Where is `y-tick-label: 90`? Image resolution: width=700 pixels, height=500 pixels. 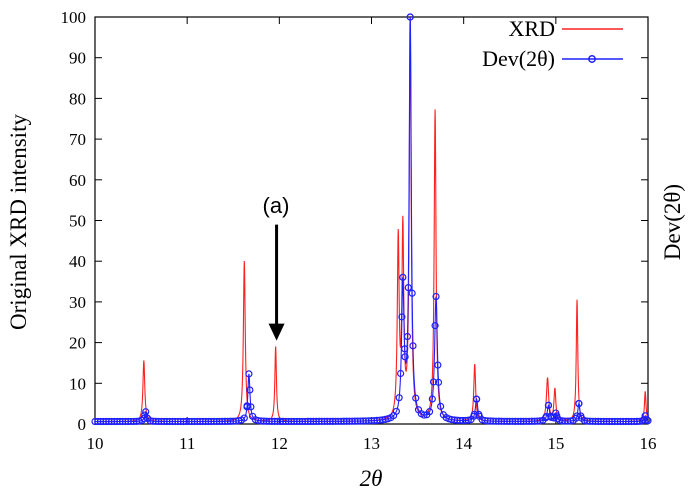 y-tick-label: 90 is located at coordinates (77, 58).